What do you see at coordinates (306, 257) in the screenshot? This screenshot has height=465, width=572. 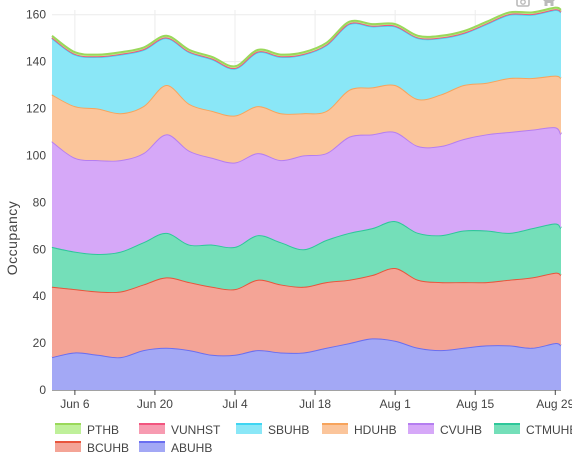 I see `area-ctmuhb` at bounding box center [306, 257].